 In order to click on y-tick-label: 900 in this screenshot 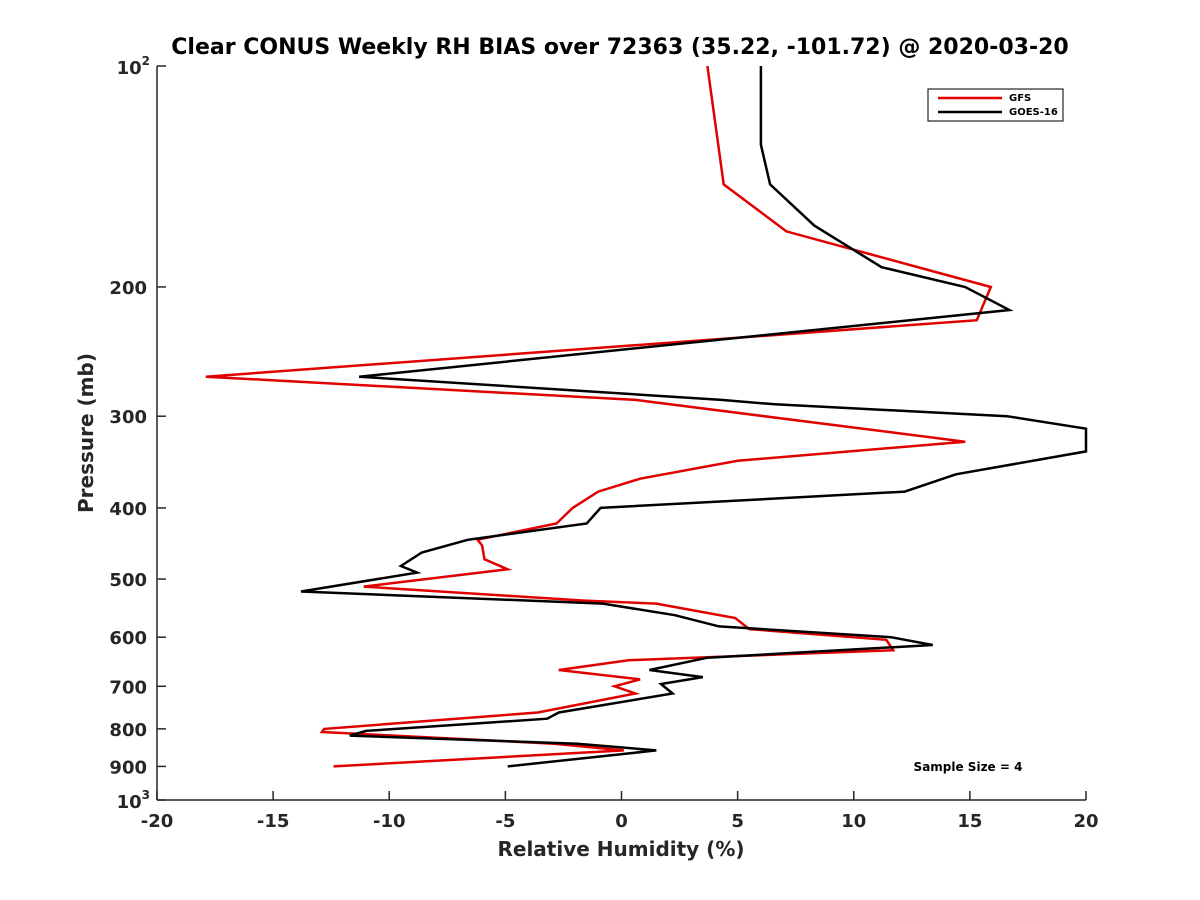, I will do `click(128, 767)`.